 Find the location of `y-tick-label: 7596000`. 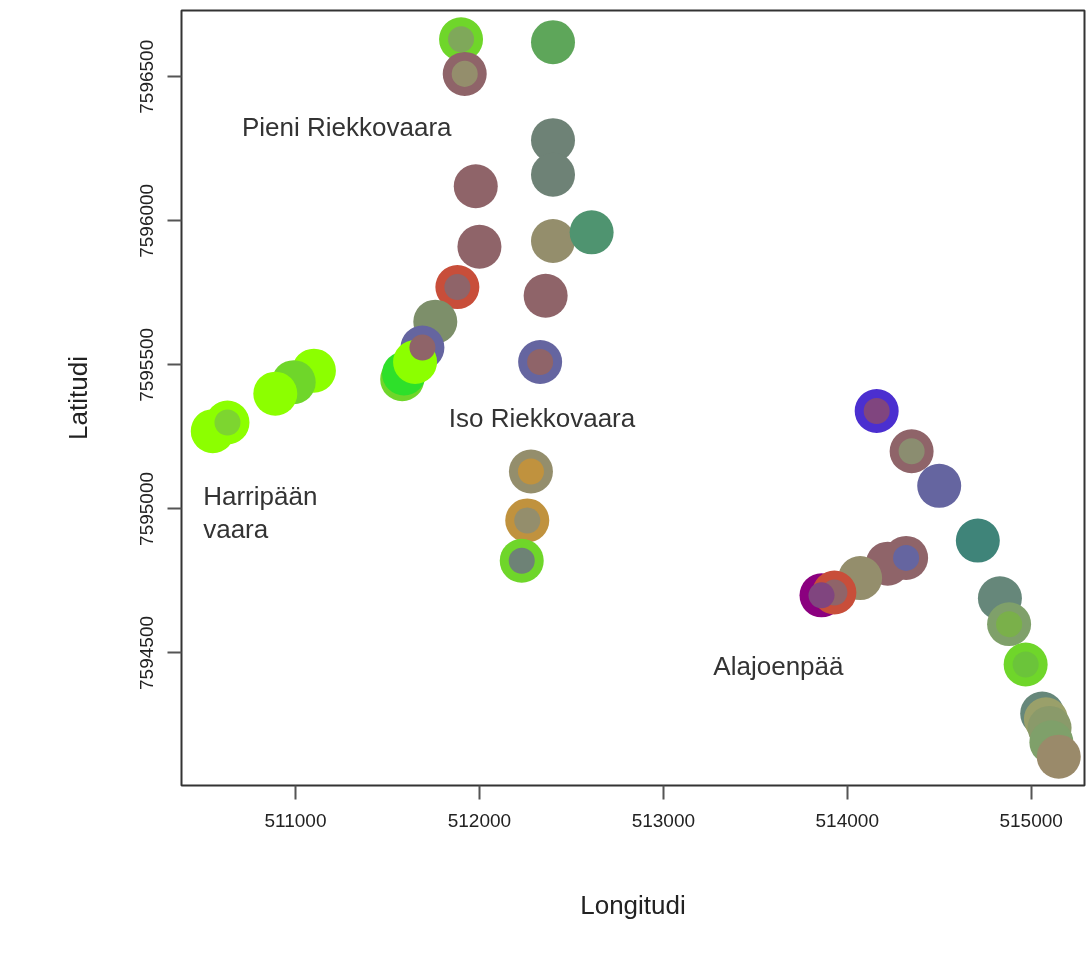

y-tick-label: 7596000 is located at coordinates (147, 220).